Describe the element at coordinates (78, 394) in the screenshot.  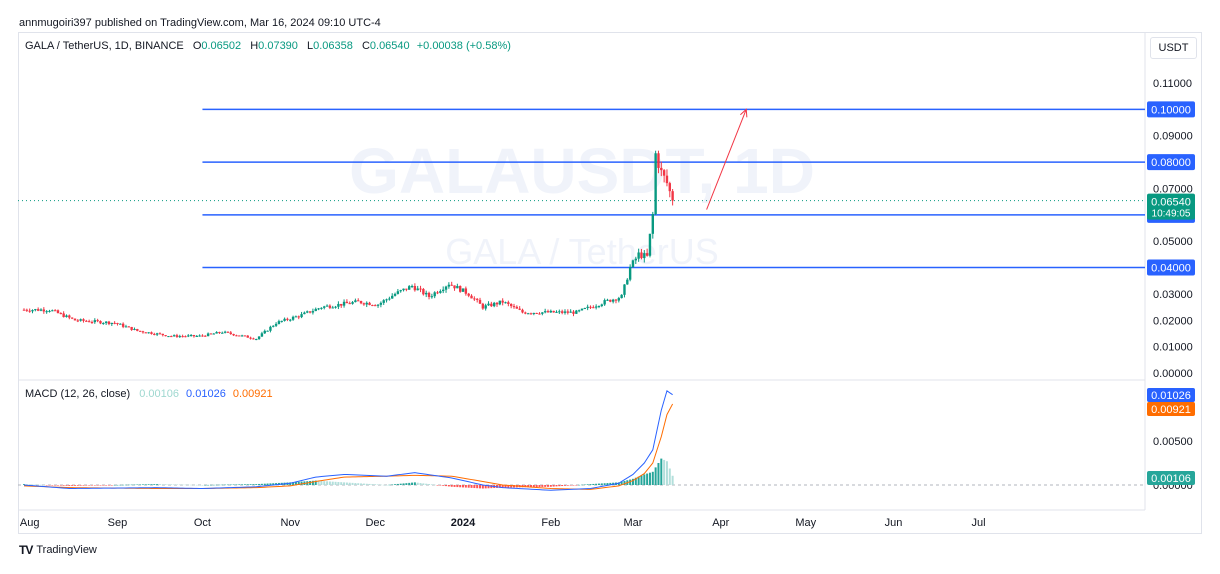
I see `macd-title: MACD (12, 26, close)` at that location.